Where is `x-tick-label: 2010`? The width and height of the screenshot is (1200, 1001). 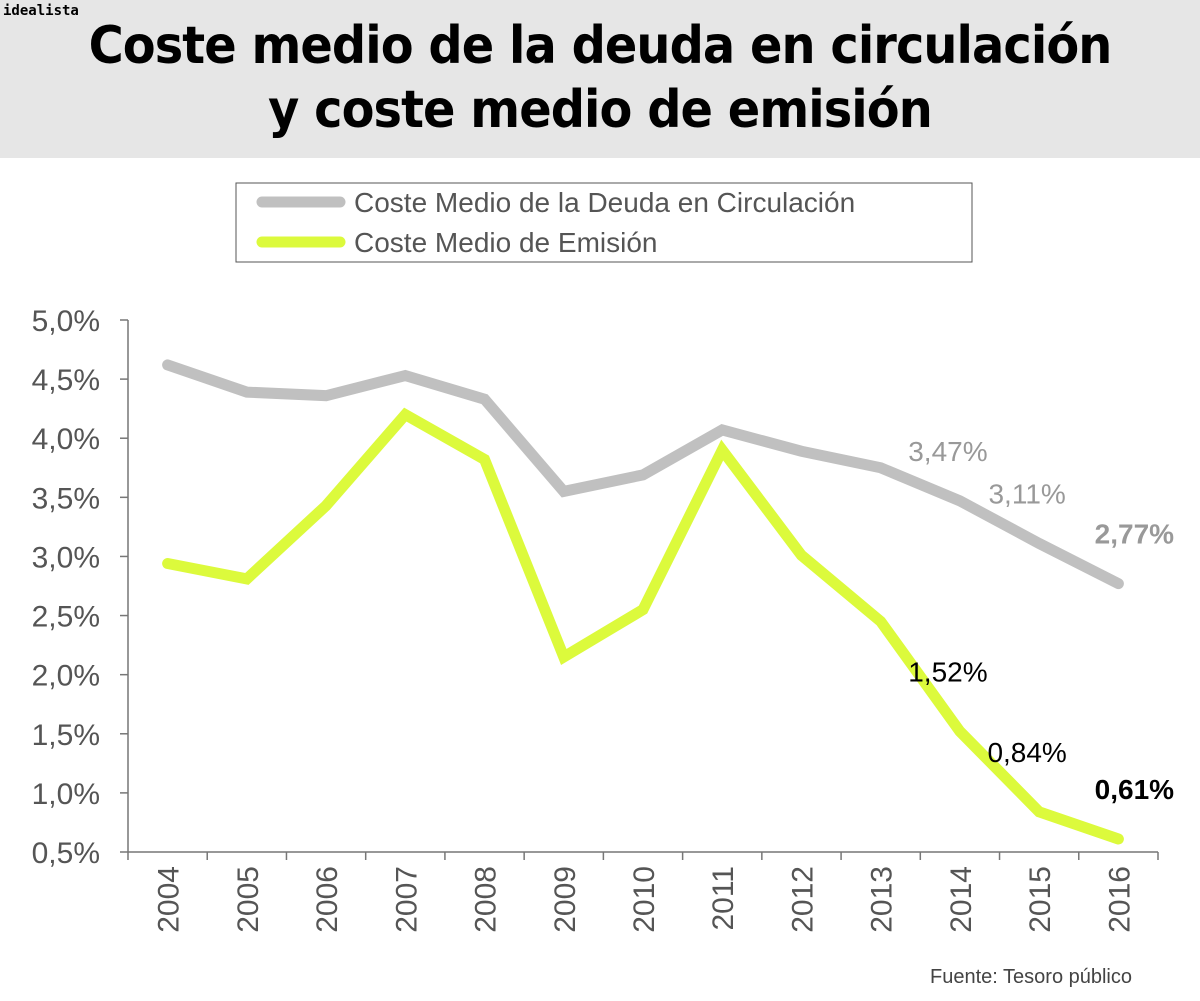 x-tick-label: 2010 is located at coordinates (644, 899).